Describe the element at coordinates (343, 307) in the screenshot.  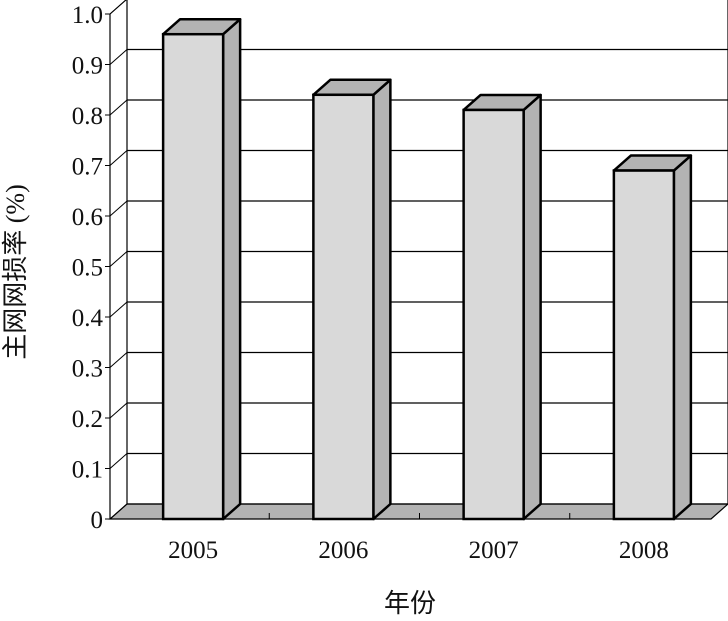
I see `bar-2006` at that location.